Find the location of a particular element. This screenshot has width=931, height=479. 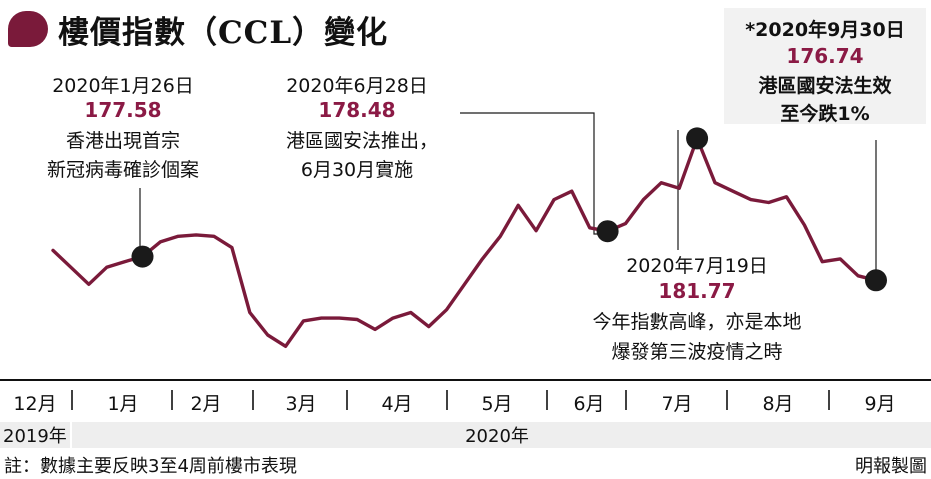

marker-jan26 is located at coordinates (142, 256).